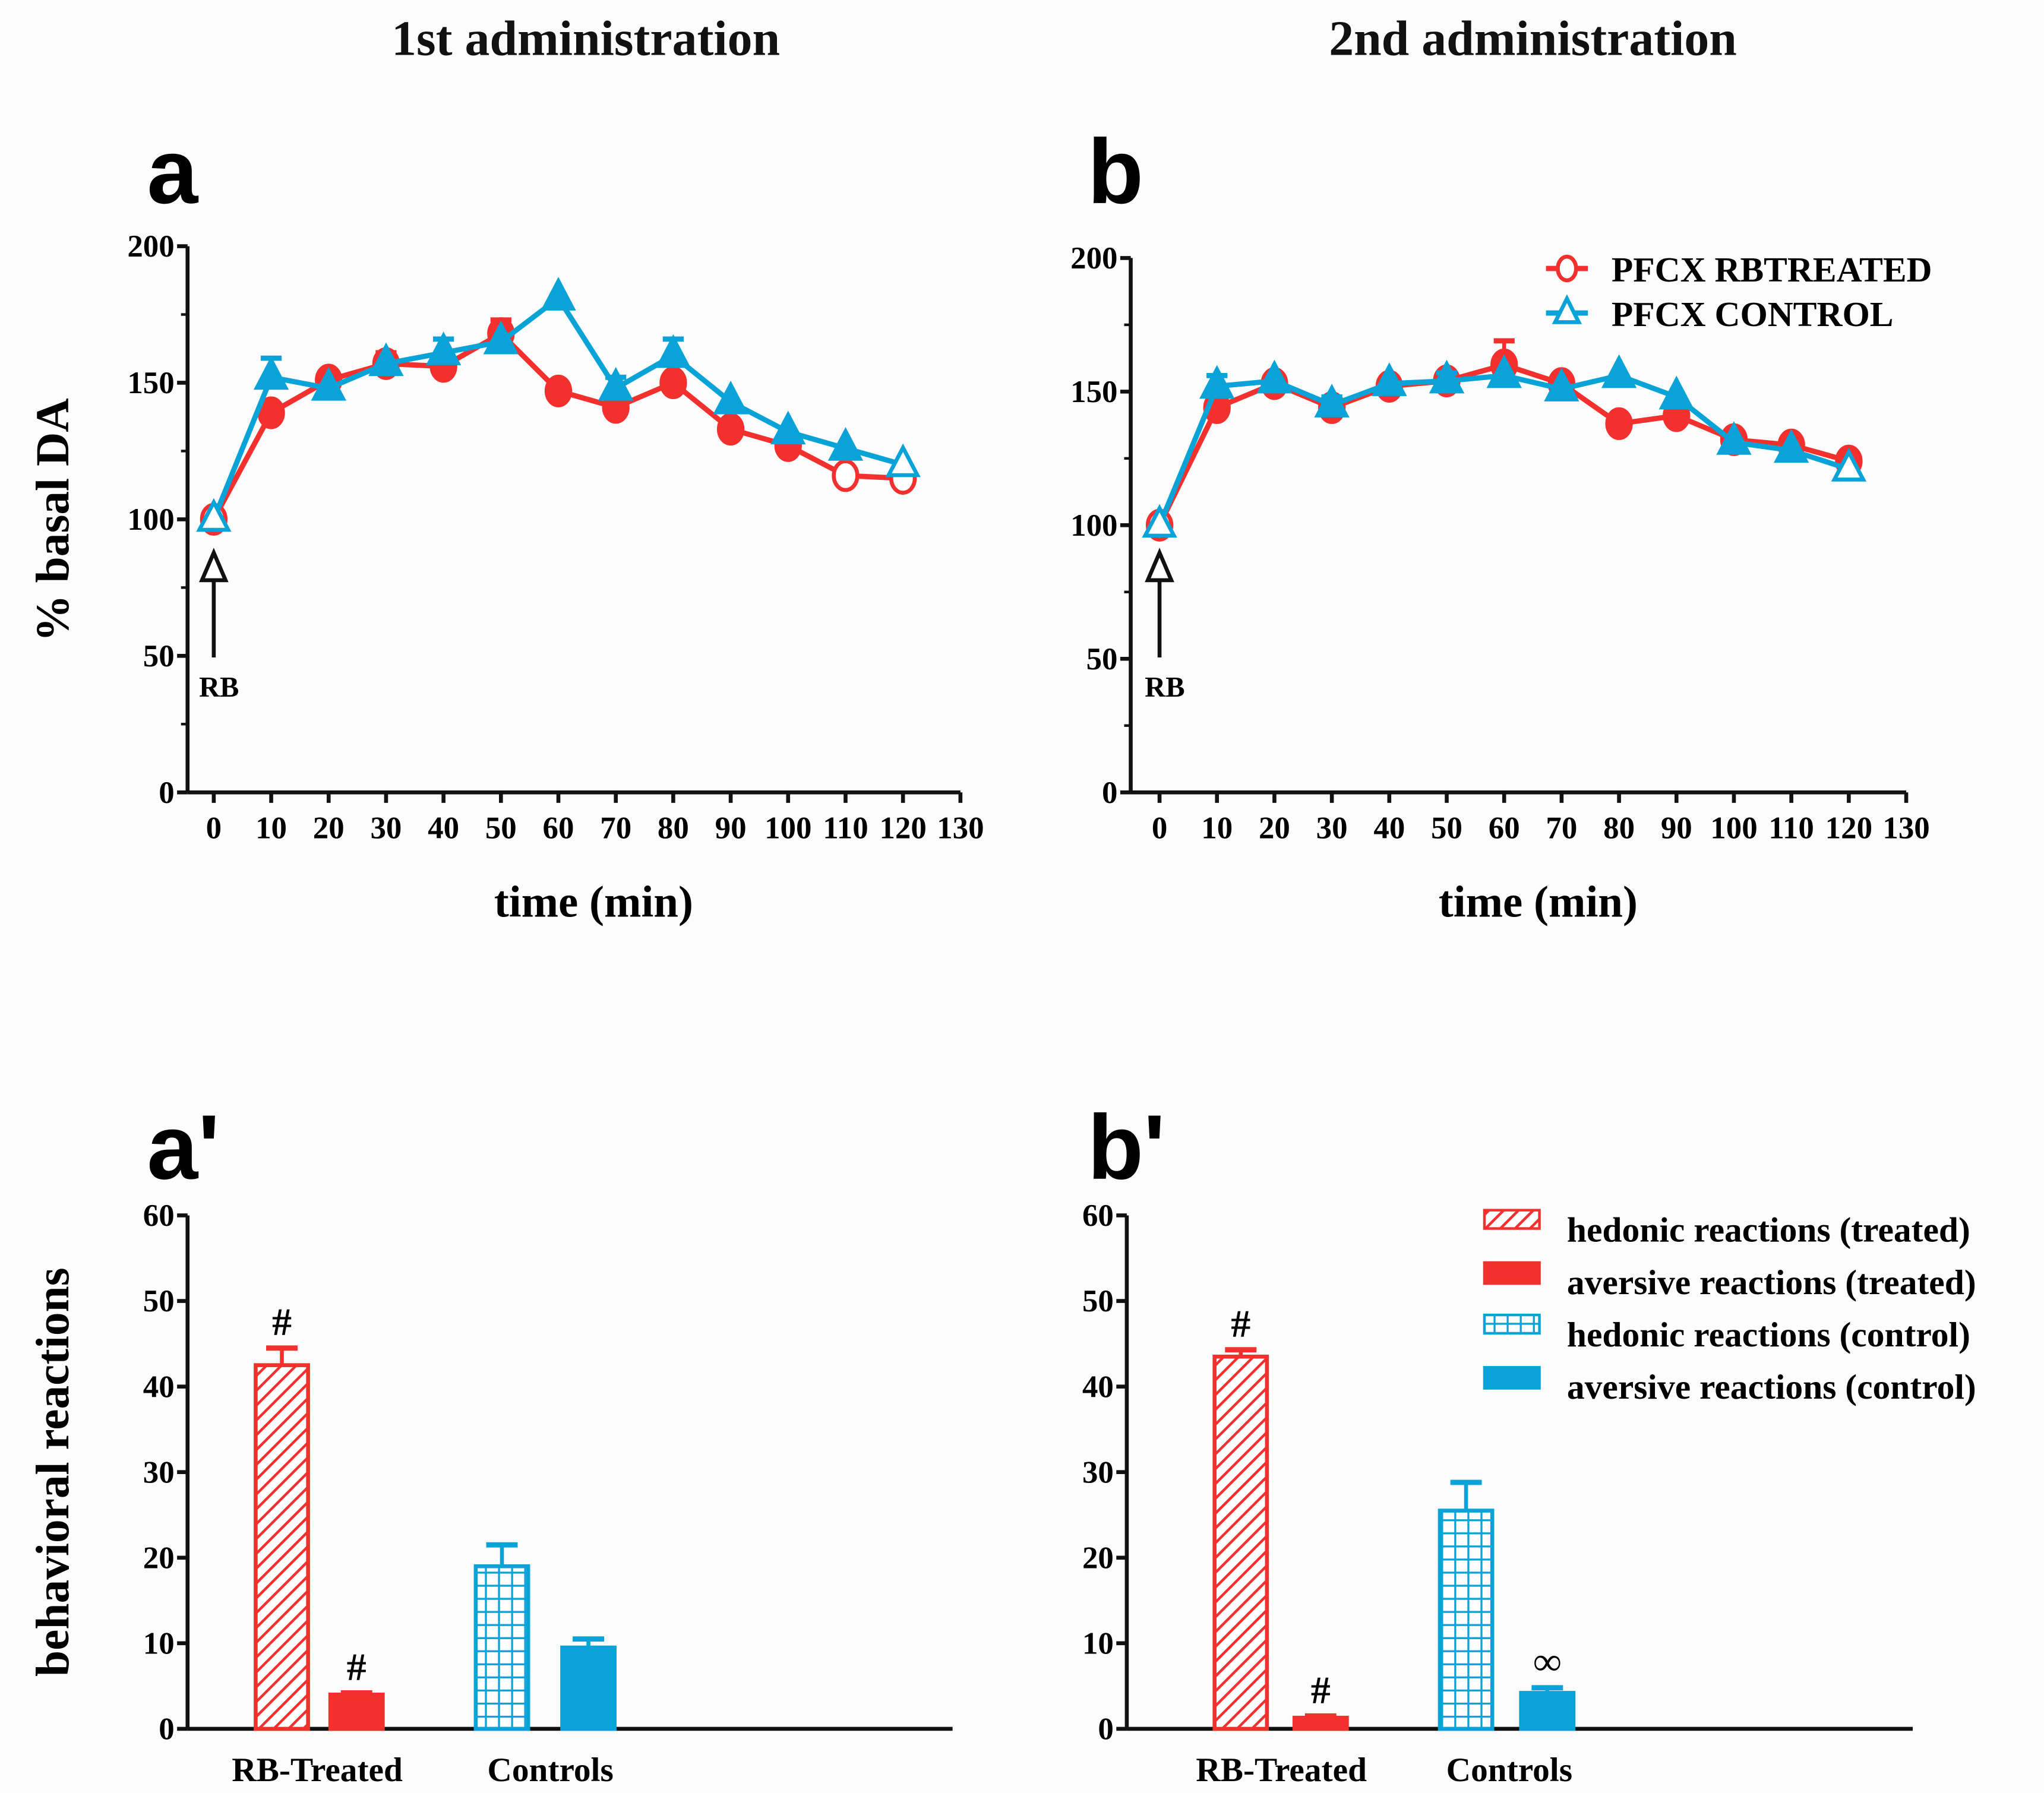  I want to click on x-tick-label: 40, so click(443, 828).